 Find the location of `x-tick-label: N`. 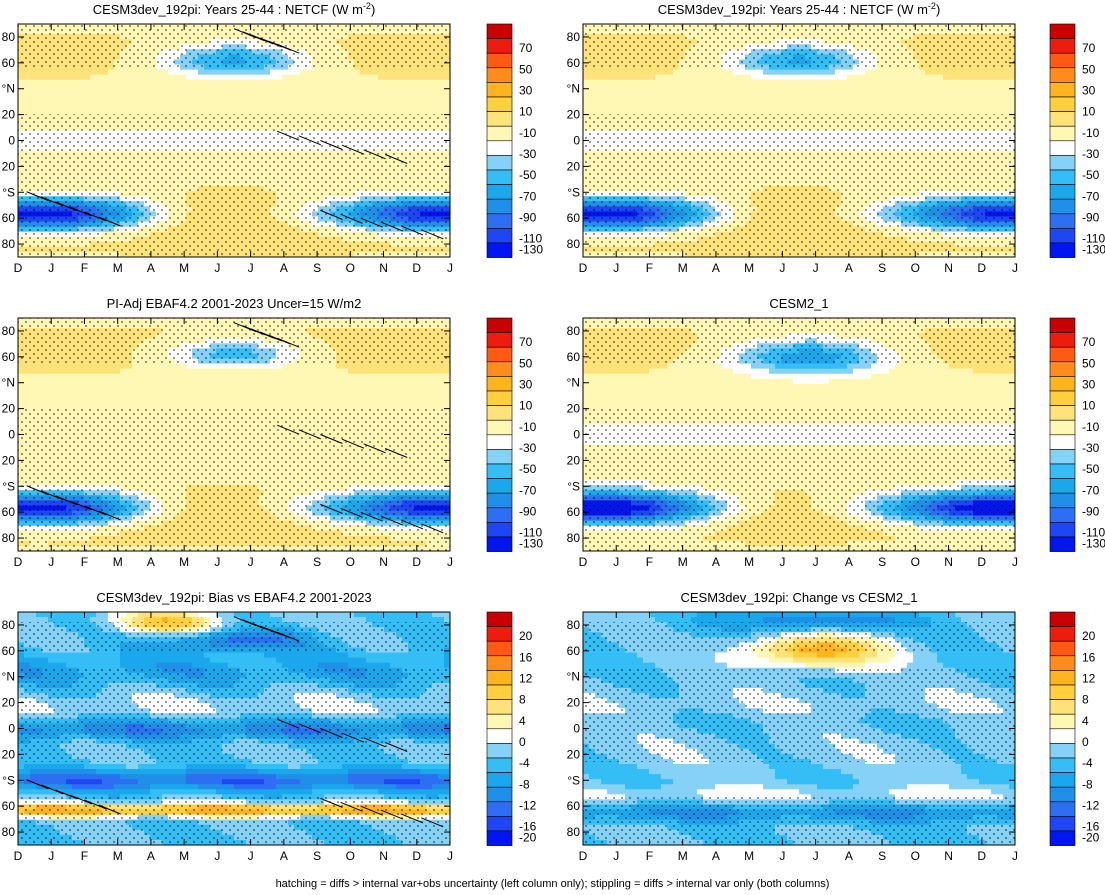

x-tick-label: N is located at coordinates (948, 268).